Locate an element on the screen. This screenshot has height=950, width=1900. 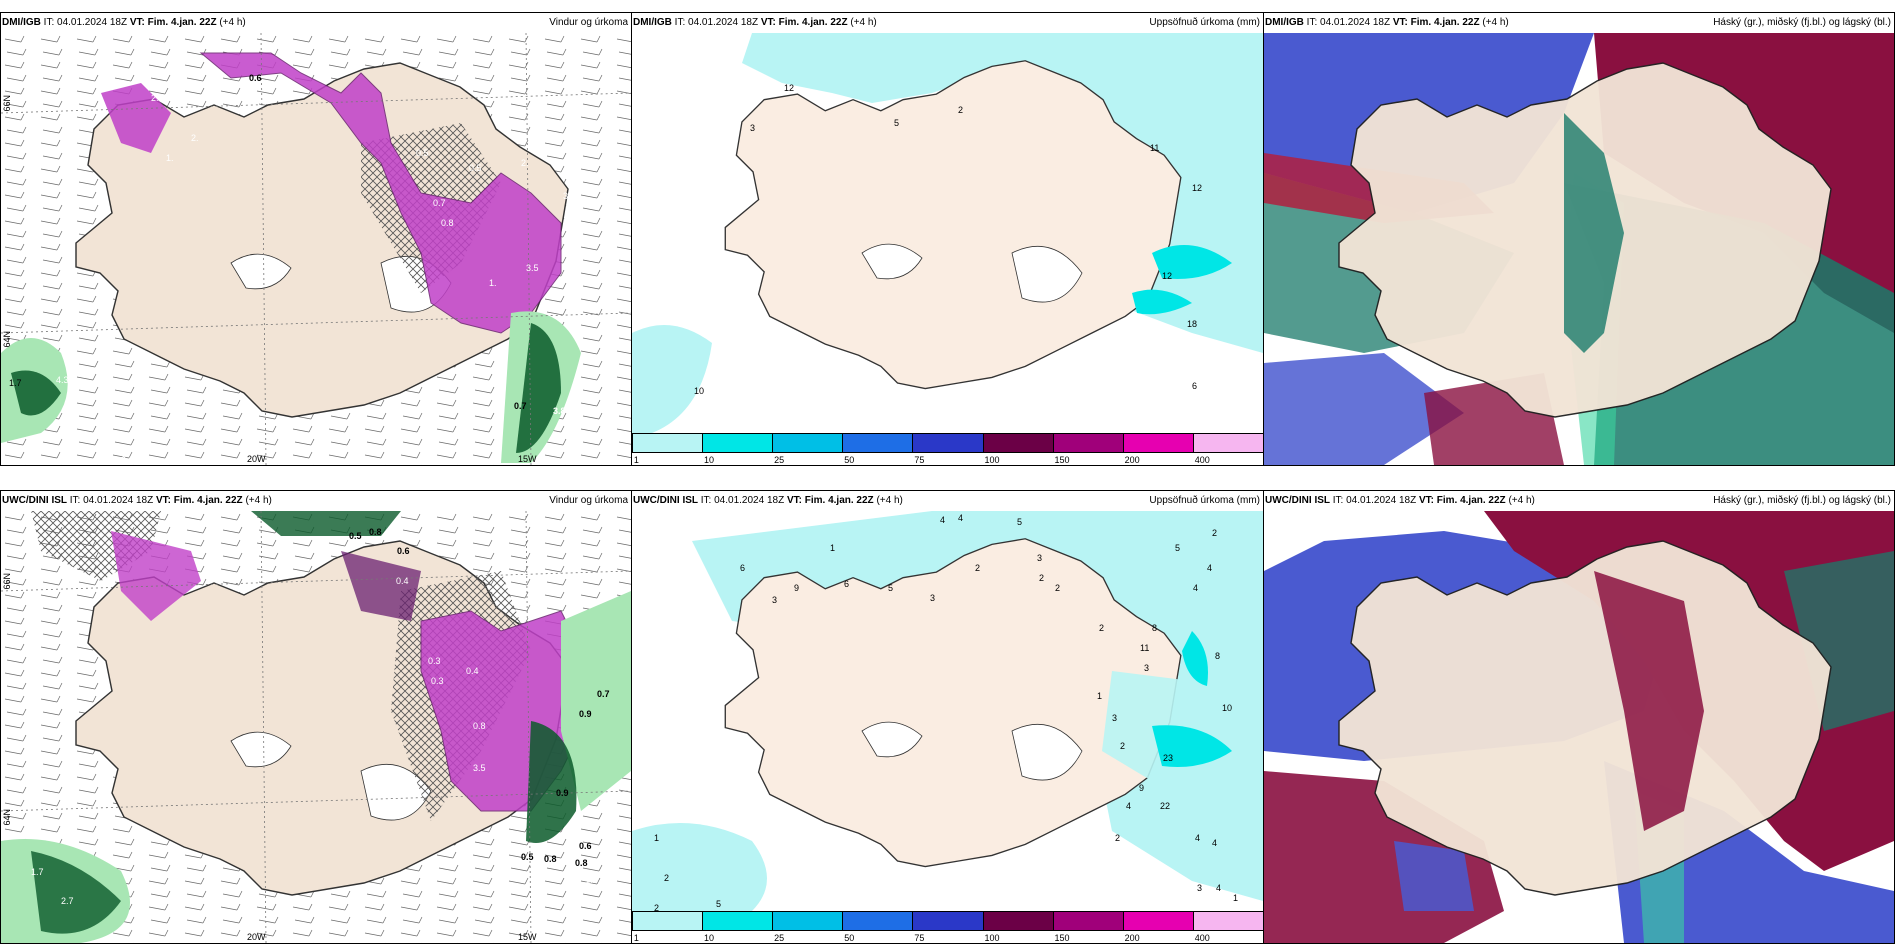
colorscale-tick-label: 10 is located at coordinates (709, 938).